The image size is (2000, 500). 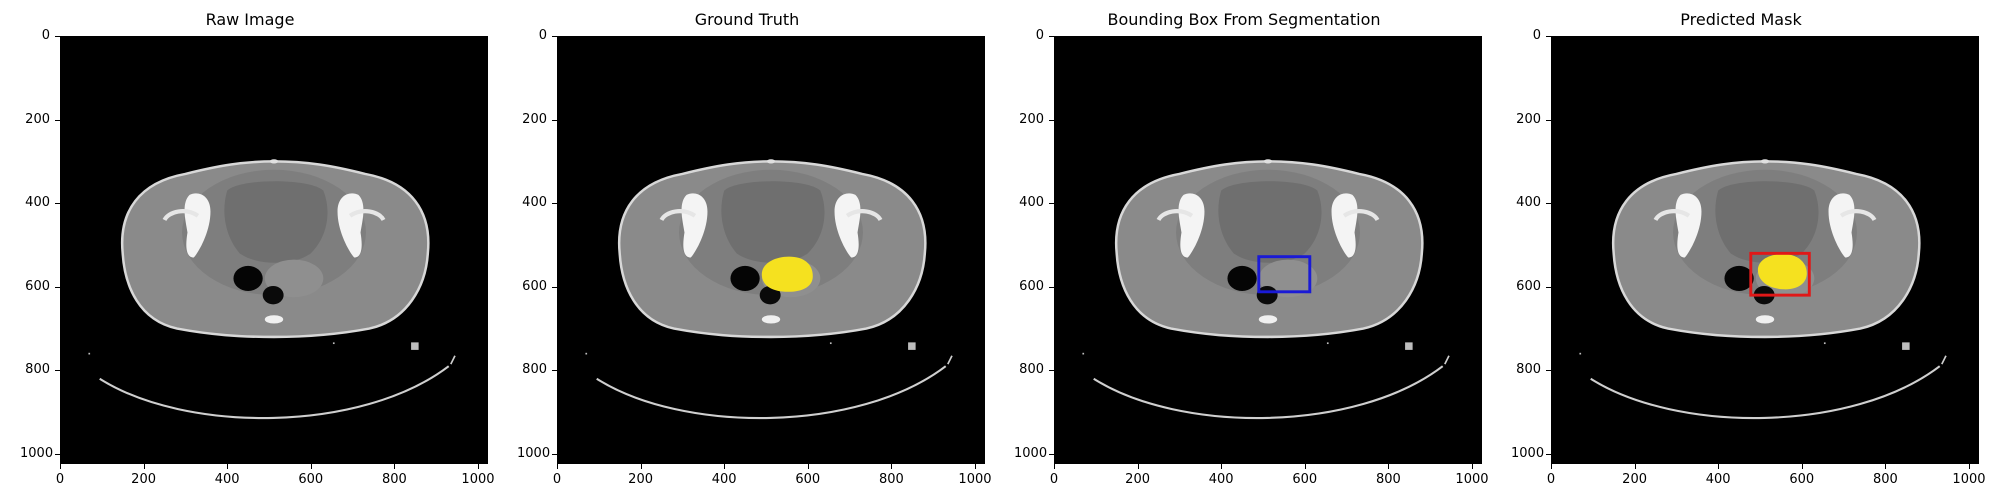 I want to click on prediction-bbox, so click(x=1780, y=274).